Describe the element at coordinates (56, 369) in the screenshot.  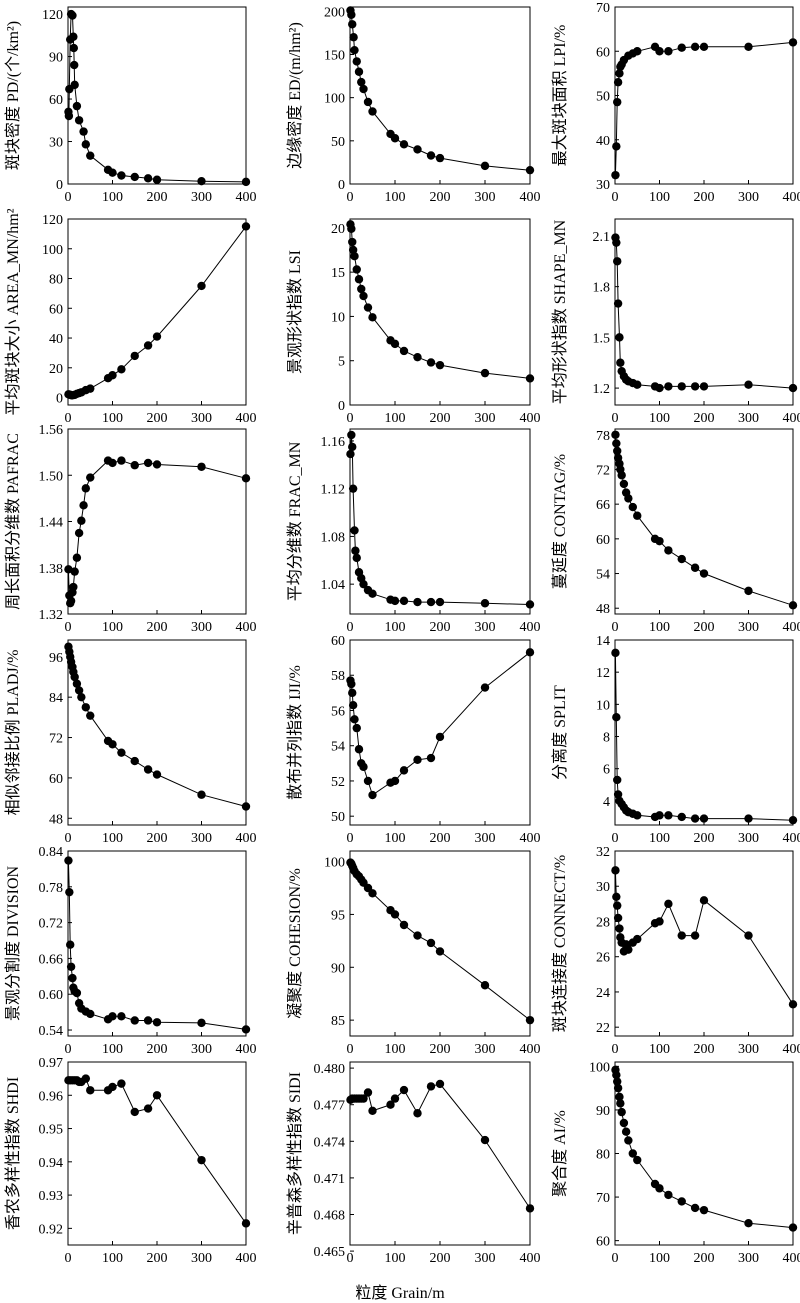
I see `y-tick-label: 20` at that location.